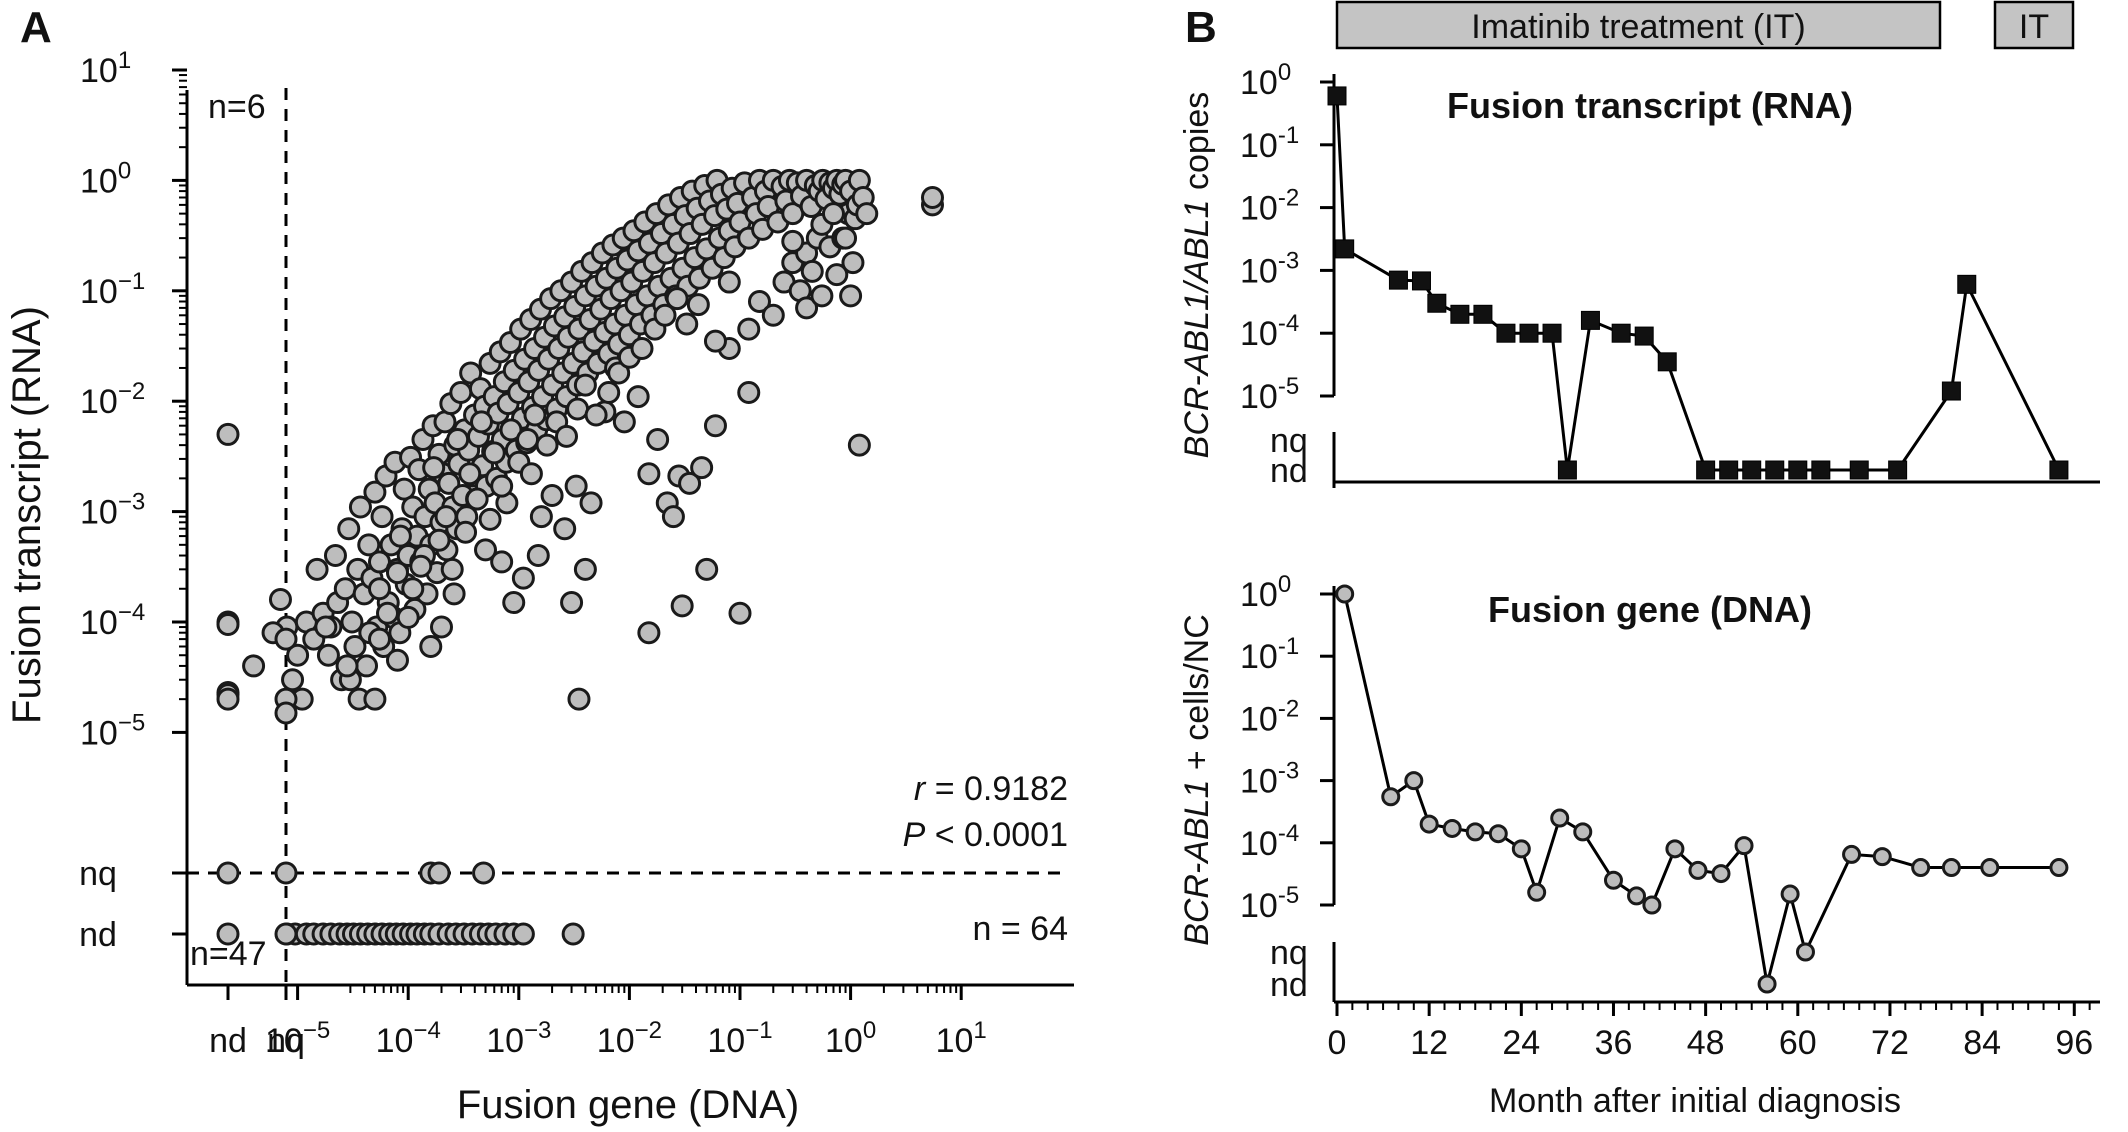 The width and height of the screenshot is (2128, 1132). I want to click on a-x-tick-label-exponent: −3, so click(537, 1030).